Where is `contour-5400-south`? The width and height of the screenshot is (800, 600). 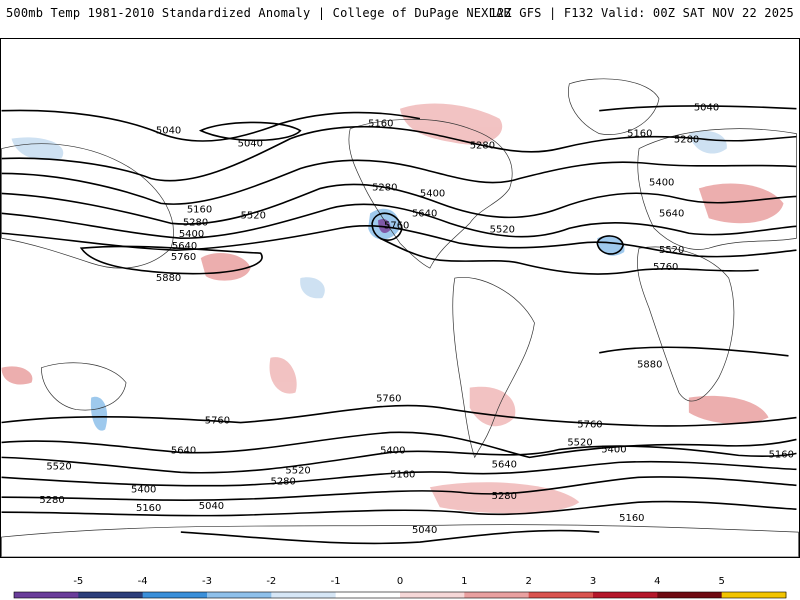
contour-5400-south is located at coordinates (399, 473).